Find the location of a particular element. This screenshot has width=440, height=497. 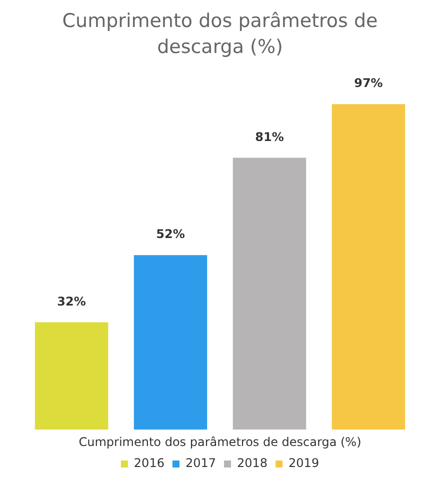

data-label: 81% is located at coordinates (269, 137).